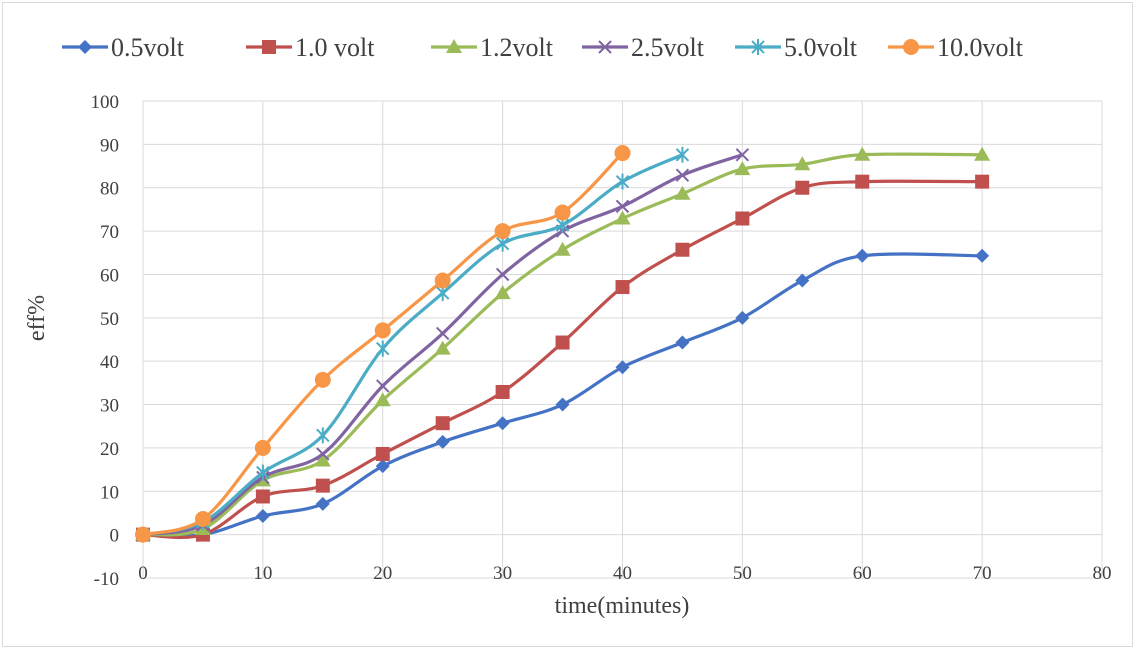 This screenshot has height=651, width=1137. What do you see at coordinates (502, 573) in the screenshot?
I see `x-tick-label: 30` at bounding box center [502, 573].